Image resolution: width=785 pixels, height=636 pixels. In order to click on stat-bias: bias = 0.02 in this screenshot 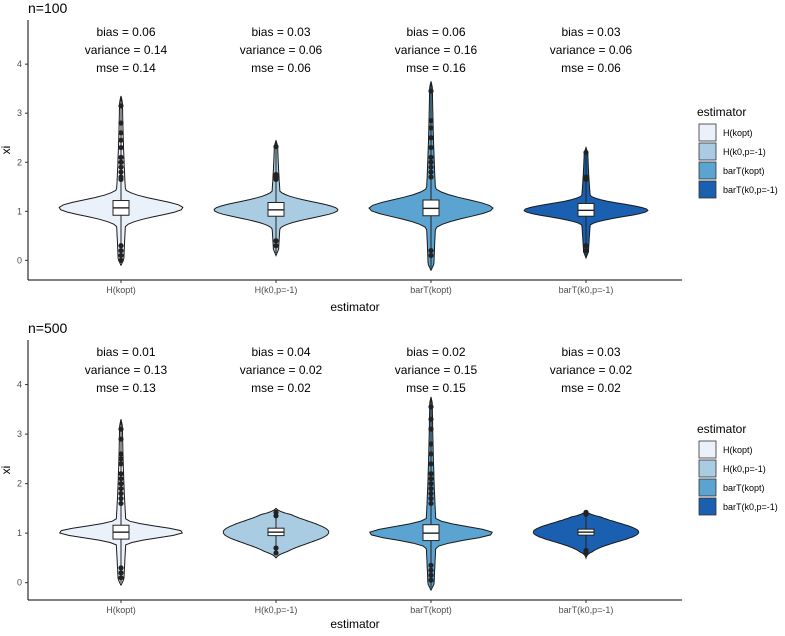, I will do `click(435, 352)`.